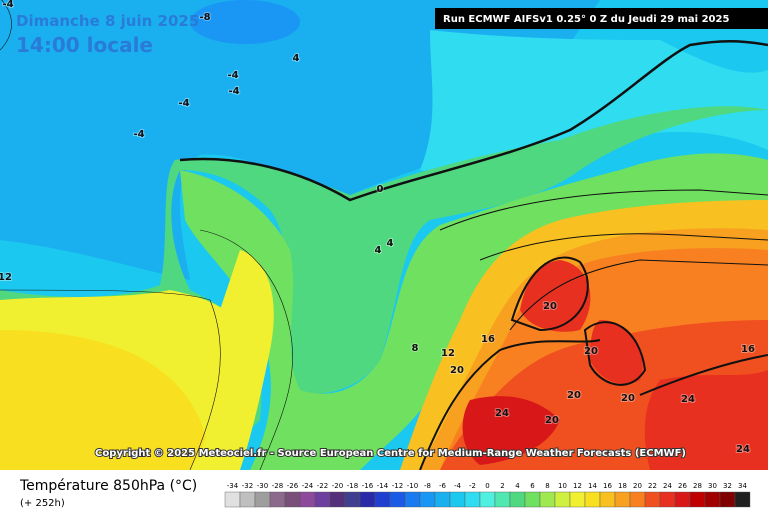  Describe the element at coordinates (412, 486) in the screenshot. I see `scale-label: -10` at that location.